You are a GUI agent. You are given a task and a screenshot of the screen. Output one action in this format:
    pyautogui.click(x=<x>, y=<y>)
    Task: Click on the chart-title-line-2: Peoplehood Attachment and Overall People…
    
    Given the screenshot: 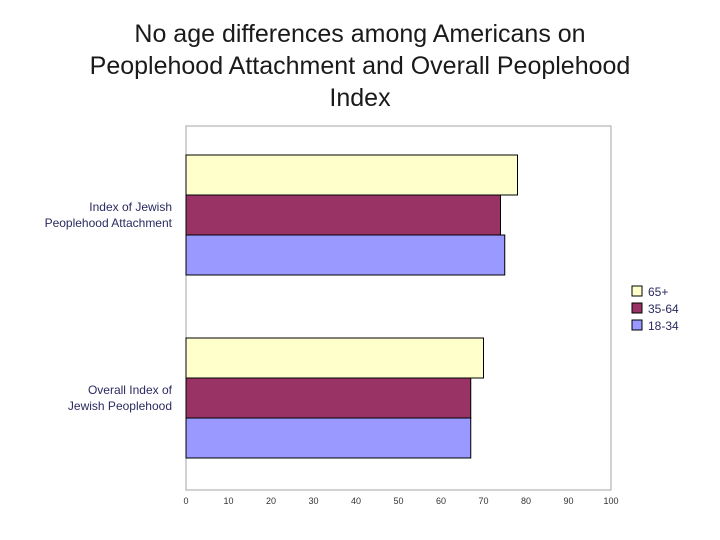 What is the action you would take?
    pyautogui.click(x=360, y=66)
    